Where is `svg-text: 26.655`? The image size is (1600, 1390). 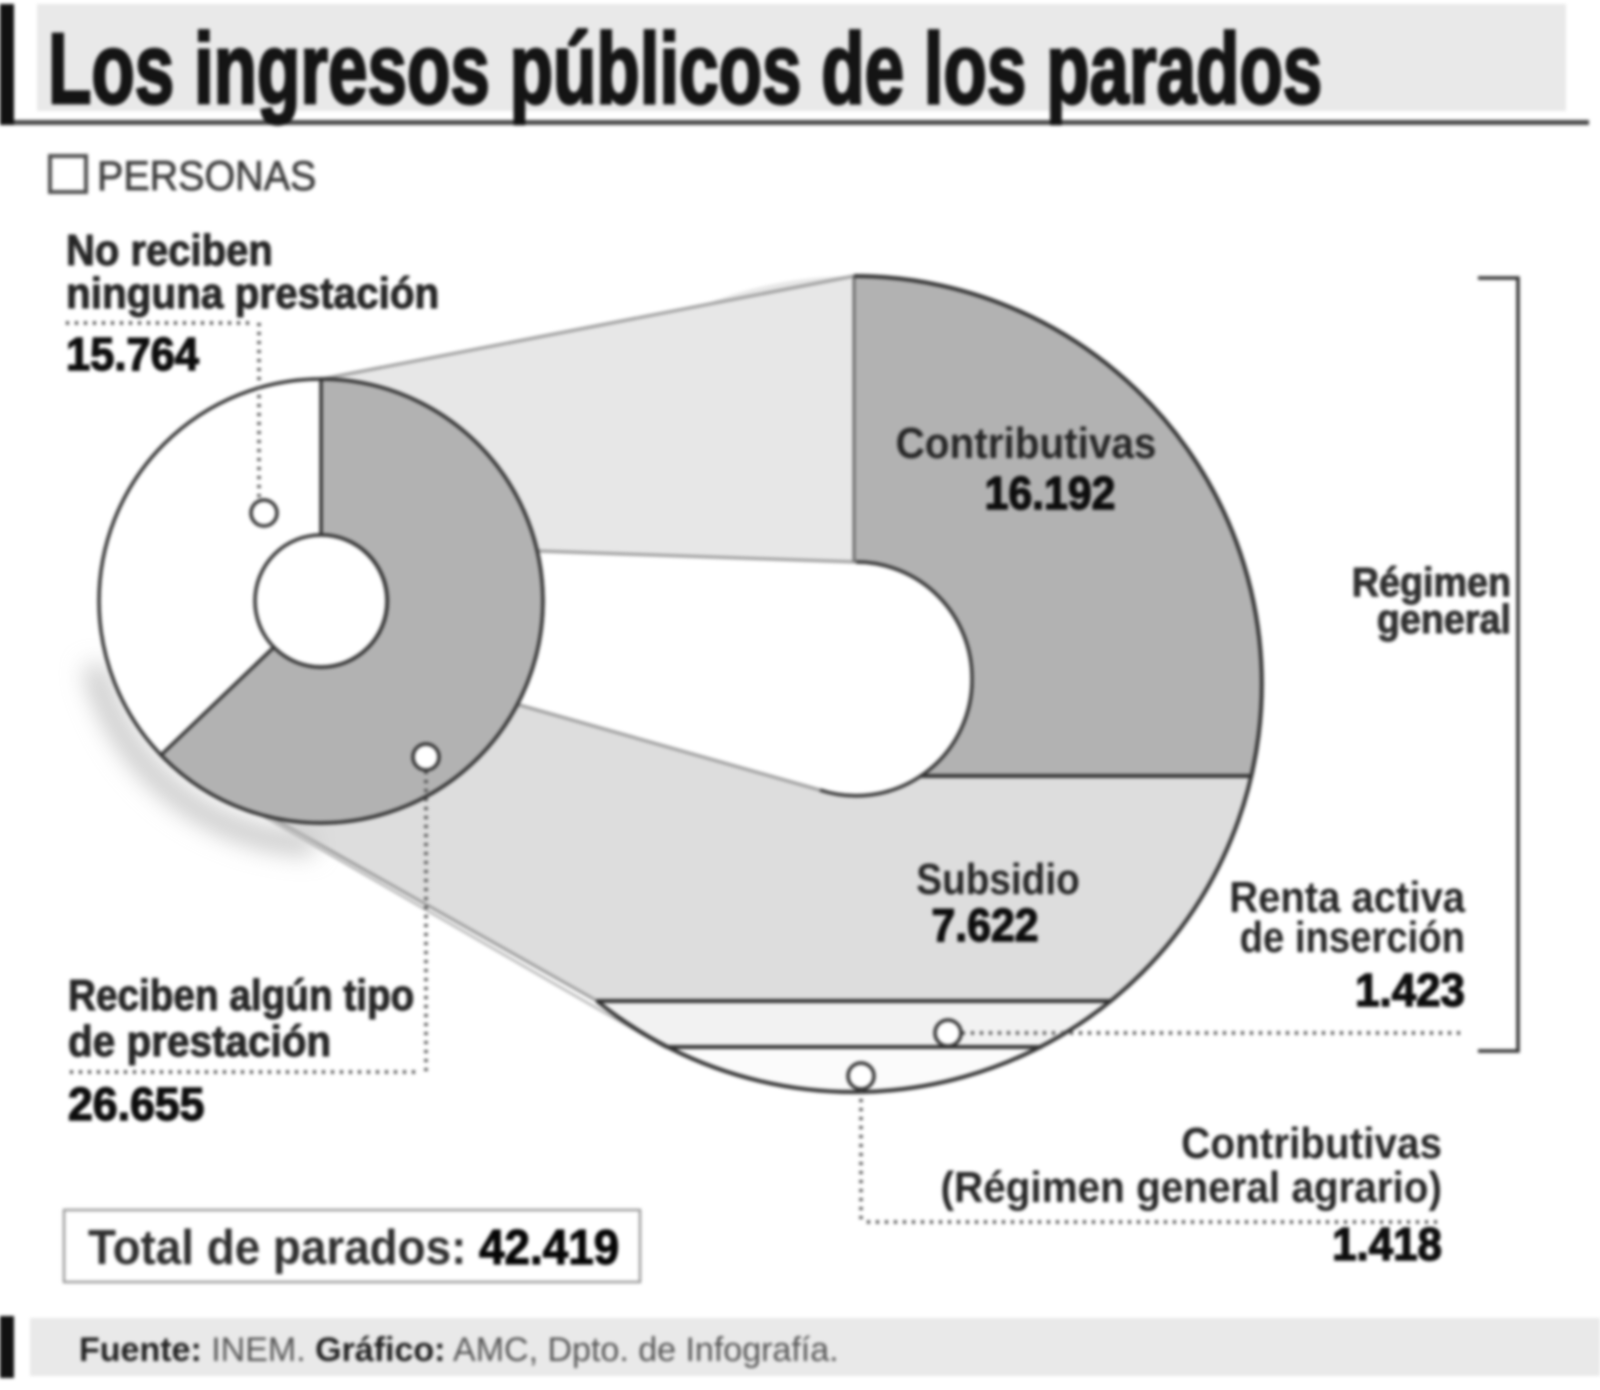
svg-text: 26.655 is located at coordinates (136, 1104).